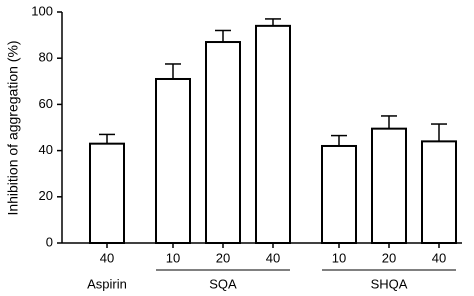 The height and width of the screenshot is (296, 474). I want to click on y-tick-label: 40, so click(46, 149).